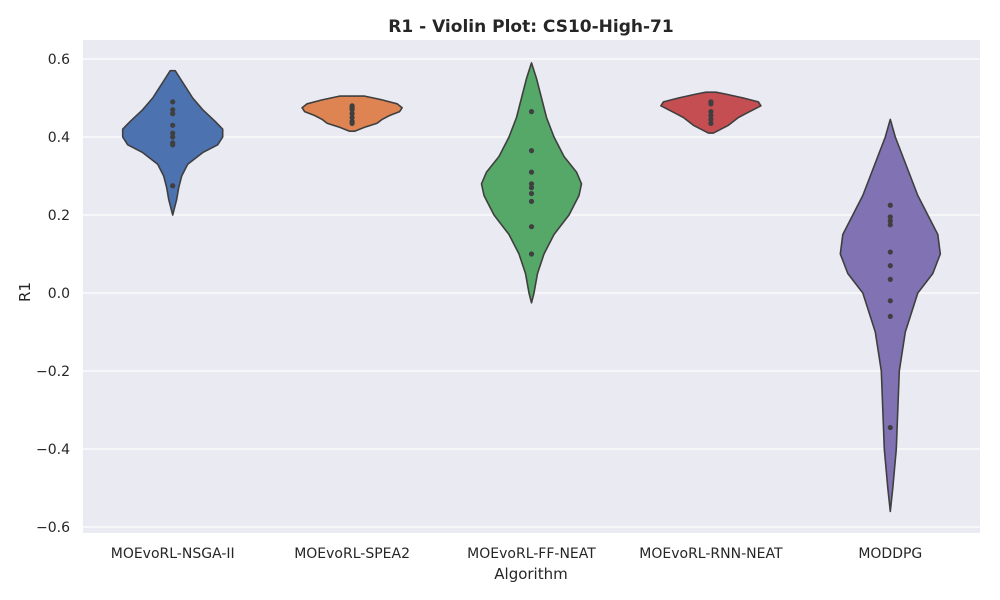 The width and height of the screenshot is (1000, 600). I want to click on y-tick-label: 0.0, so click(59, 294).